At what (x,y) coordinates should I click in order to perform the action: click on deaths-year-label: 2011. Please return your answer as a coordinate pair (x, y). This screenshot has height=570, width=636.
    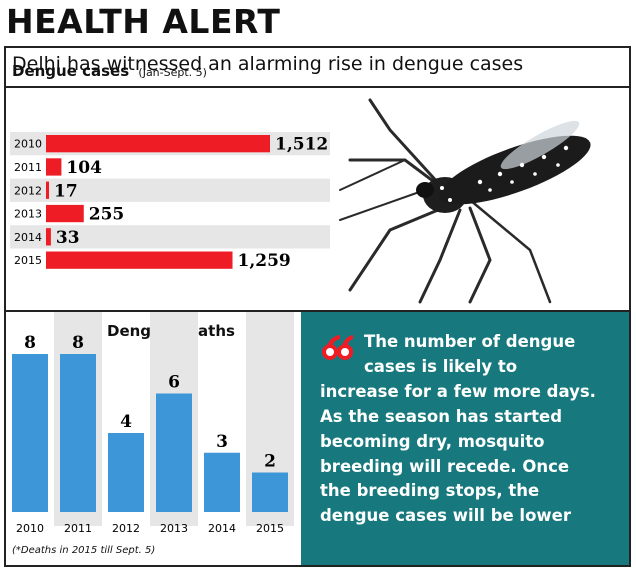
    Looking at the image, I should click on (78, 528).